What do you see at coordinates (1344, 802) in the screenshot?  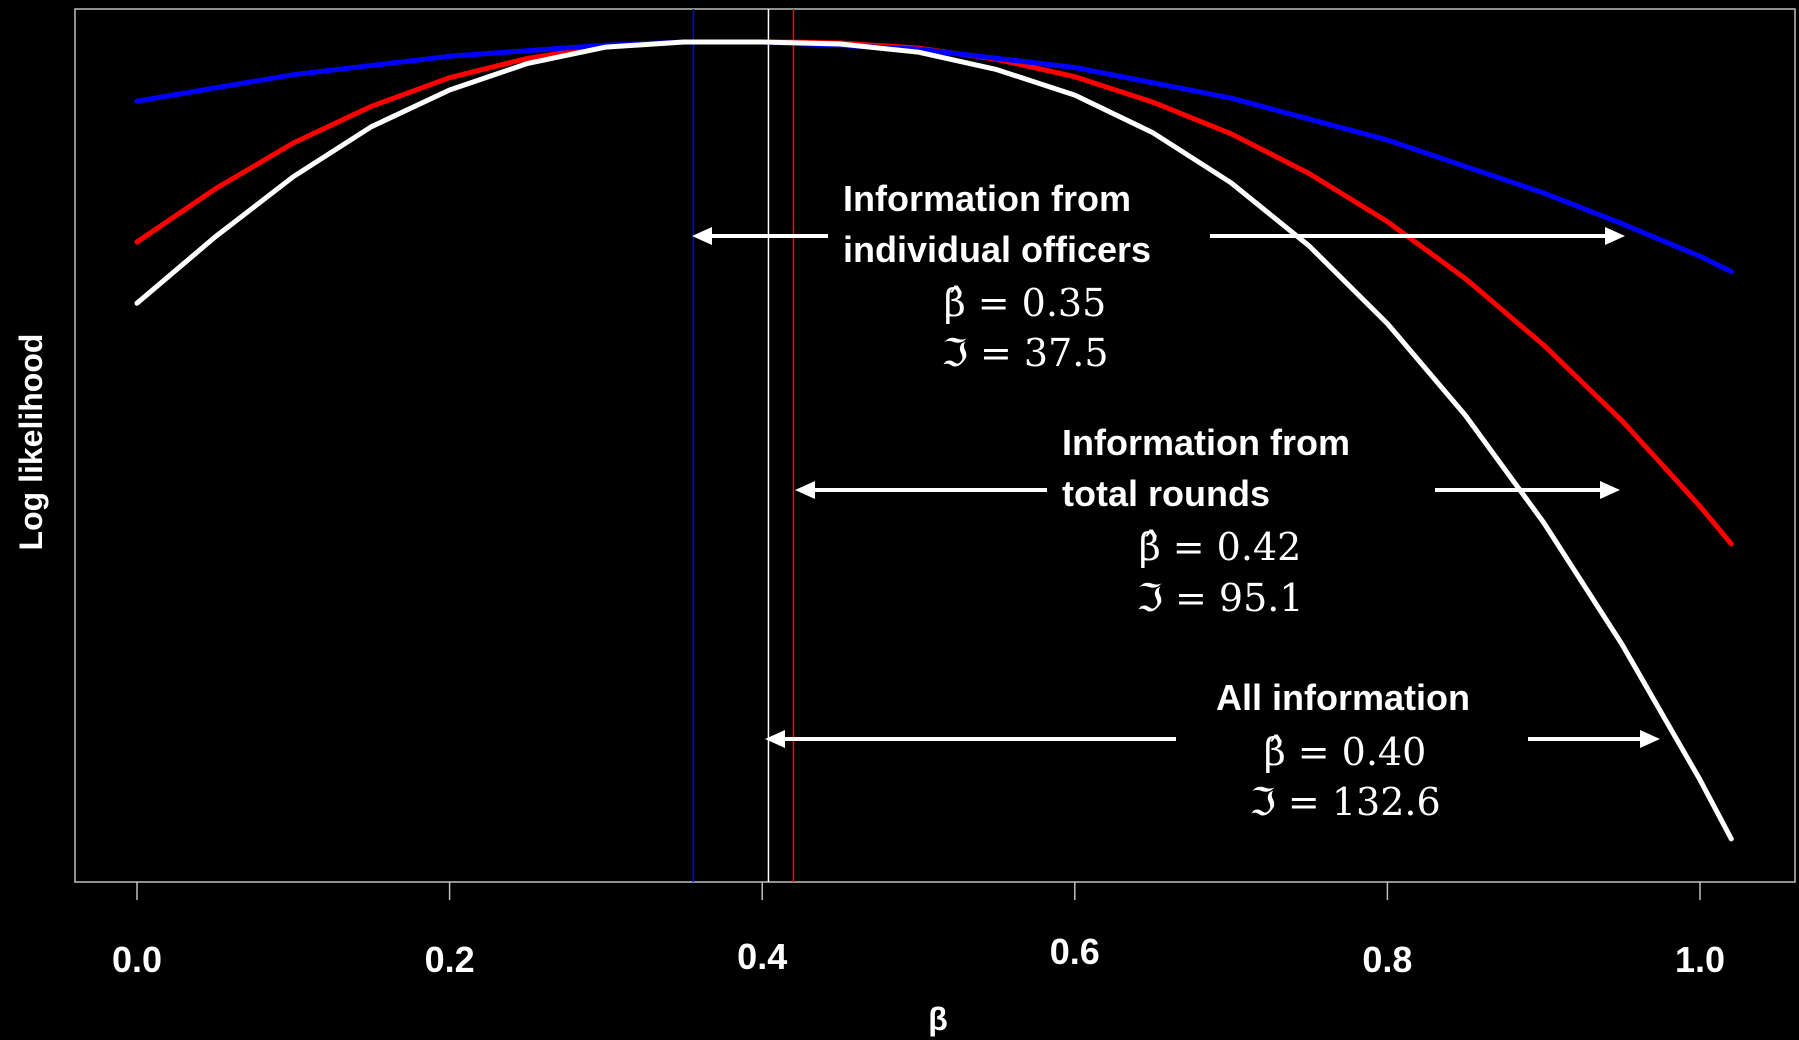 I see `annotation-3-info: ℑ = 132.6` at bounding box center [1344, 802].